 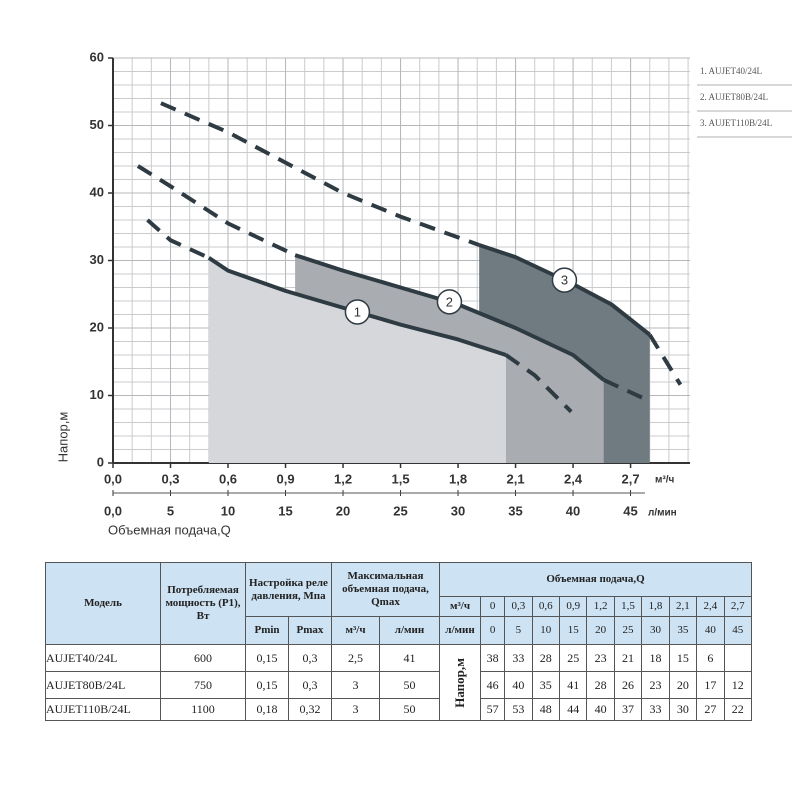 I want to click on x-unit: м³/ч, so click(x=665, y=480).